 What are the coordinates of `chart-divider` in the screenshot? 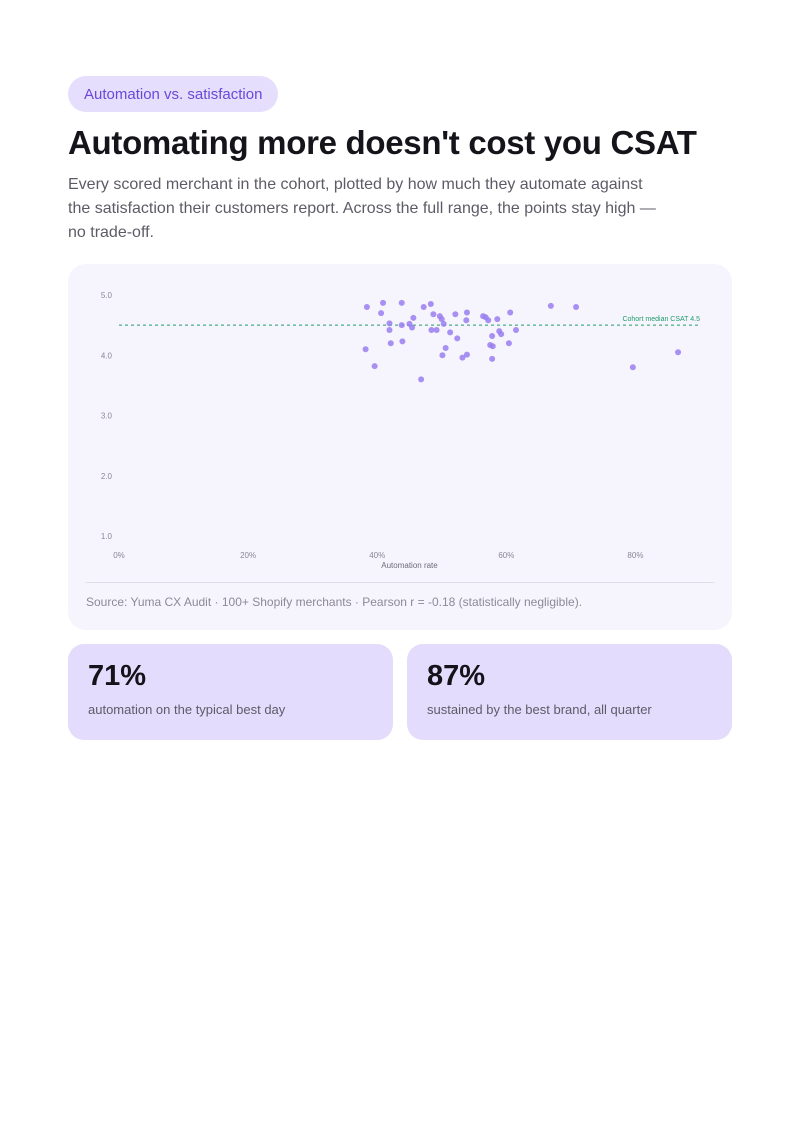 It's located at (400, 582).